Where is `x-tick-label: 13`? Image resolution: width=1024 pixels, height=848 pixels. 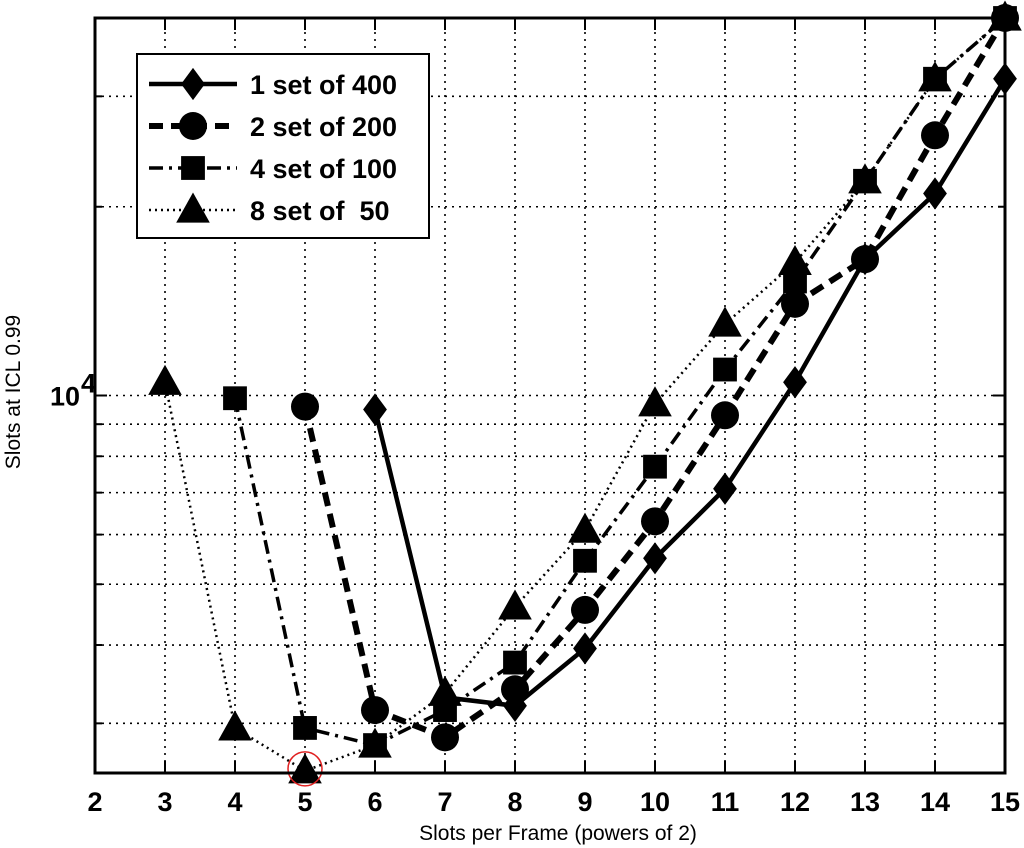
x-tick-label: 13 is located at coordinates (865, 802).